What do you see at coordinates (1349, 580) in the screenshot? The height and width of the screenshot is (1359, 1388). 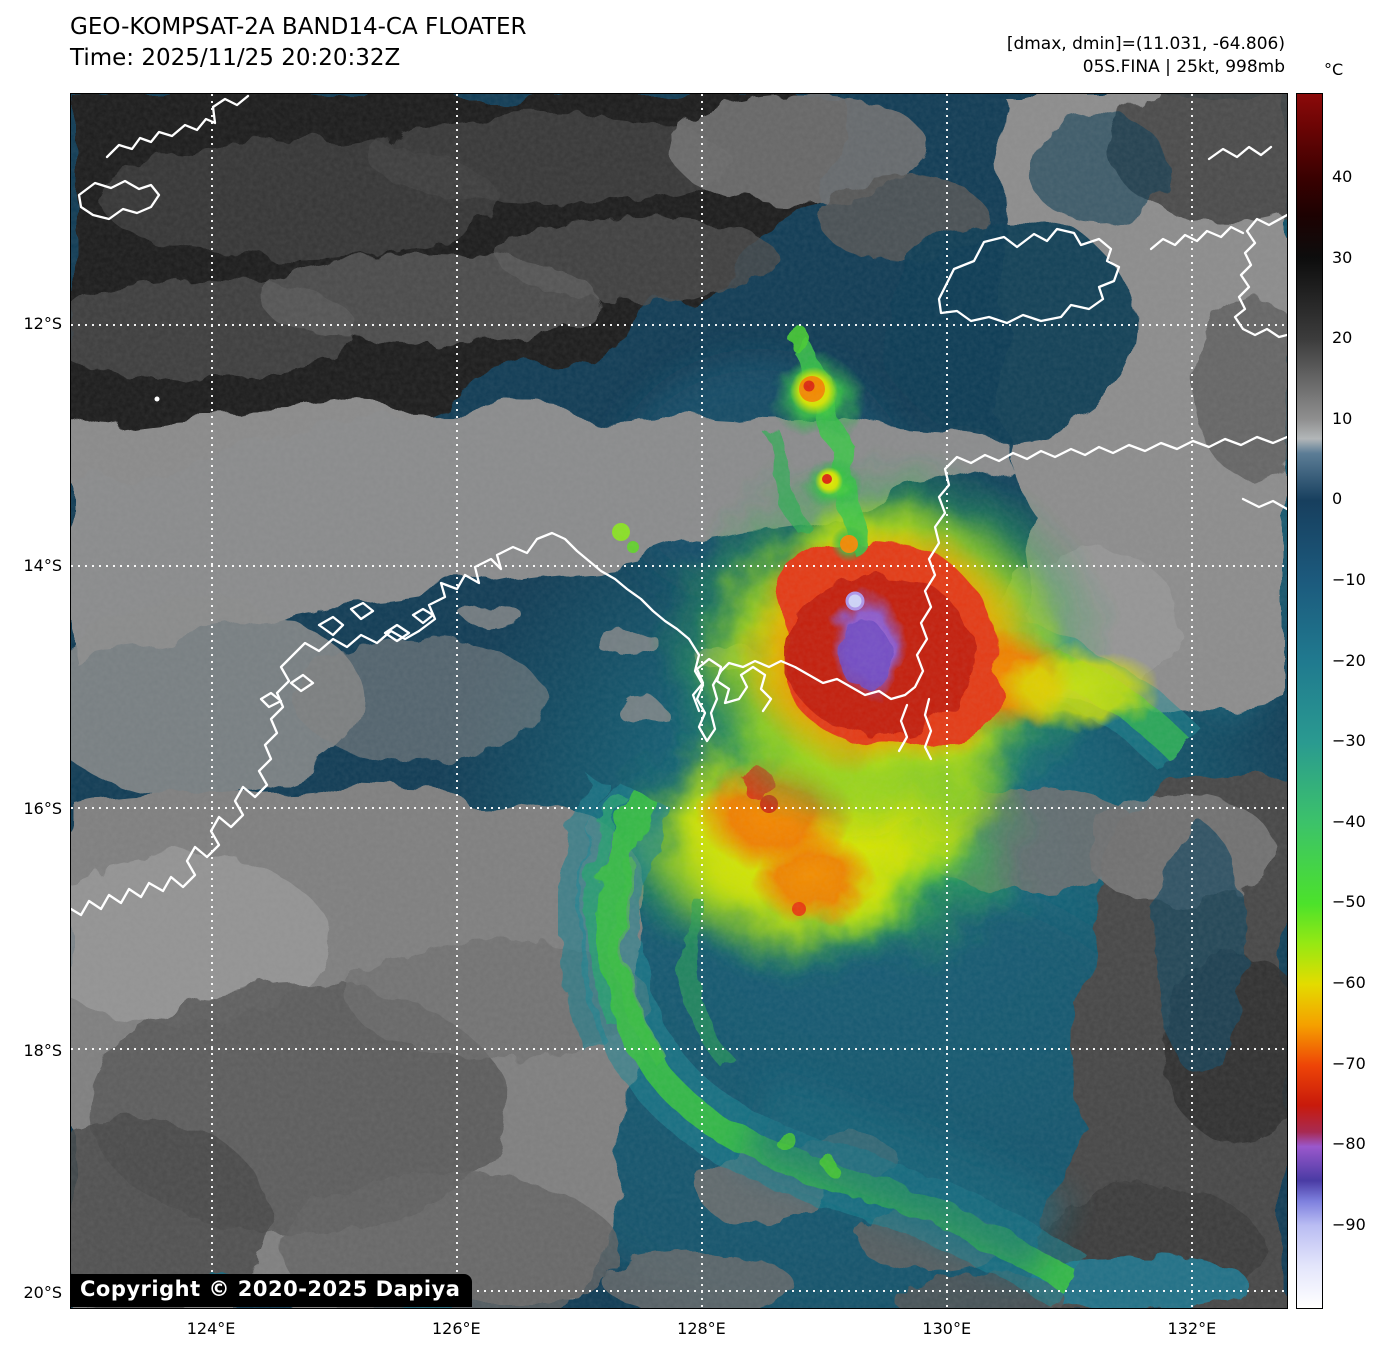 I see `colorbar-tick-label: −10` at bounding box center [1349, 580].